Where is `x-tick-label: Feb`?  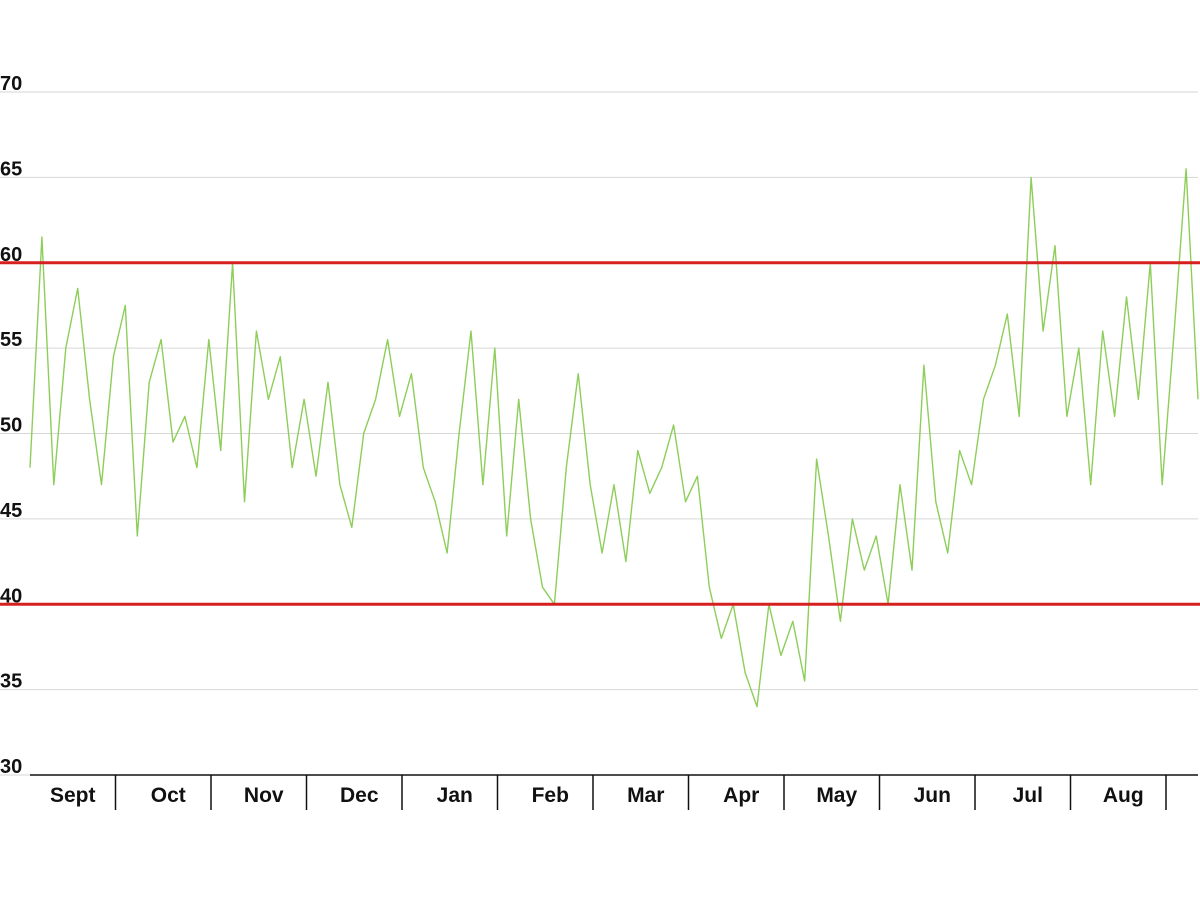
x-tick-label: Feb is located at coordinates (550, 795).